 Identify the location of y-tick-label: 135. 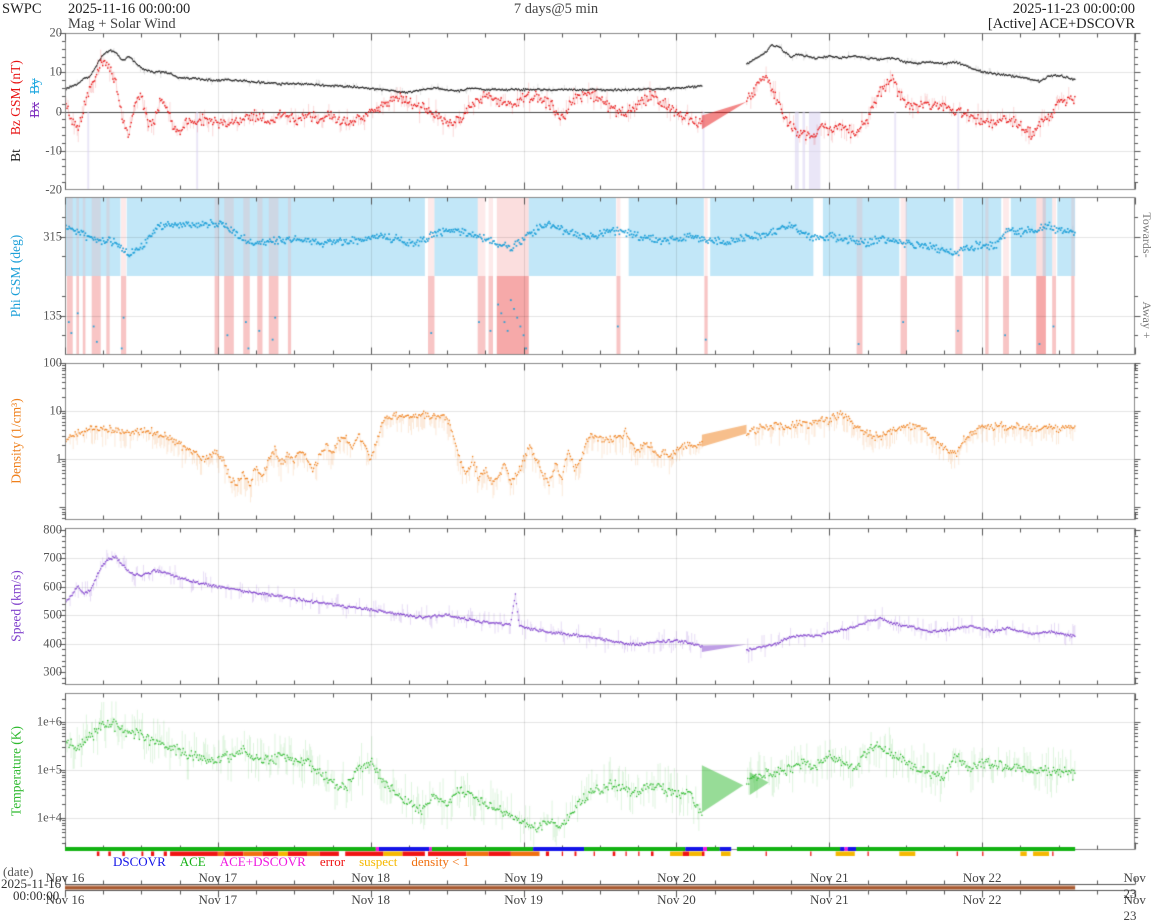
(52, 315).